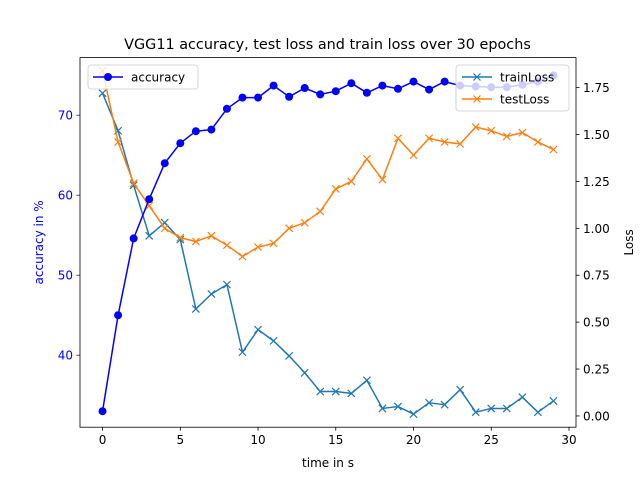 This screenshot has height=480, width=640. Describe the element at coordinates (257, 440) in the screenshot. I see `x-tick-label: 10` at that location.